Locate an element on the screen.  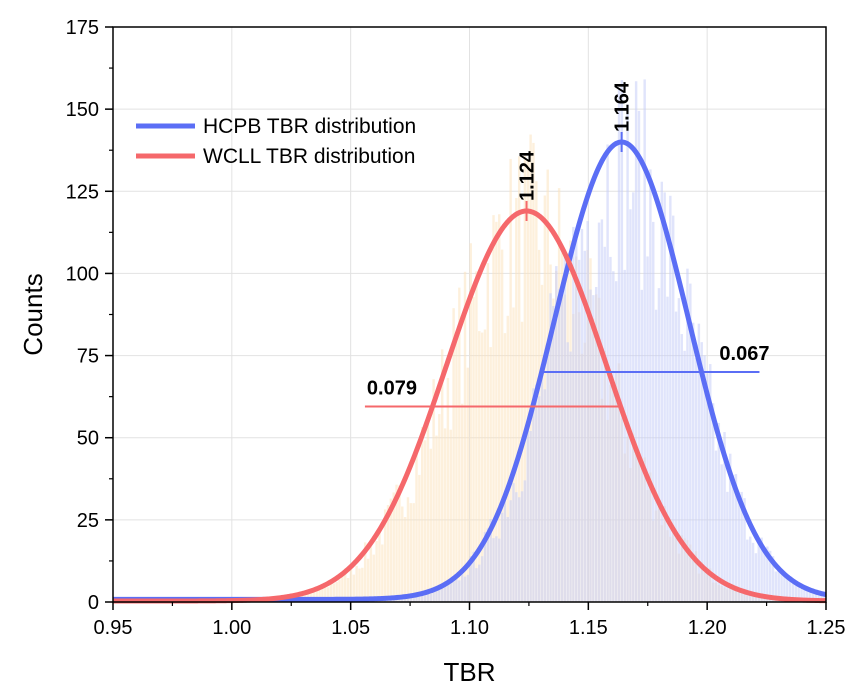
x-tick-label: 0.95 is located at coordinates (113, 628).